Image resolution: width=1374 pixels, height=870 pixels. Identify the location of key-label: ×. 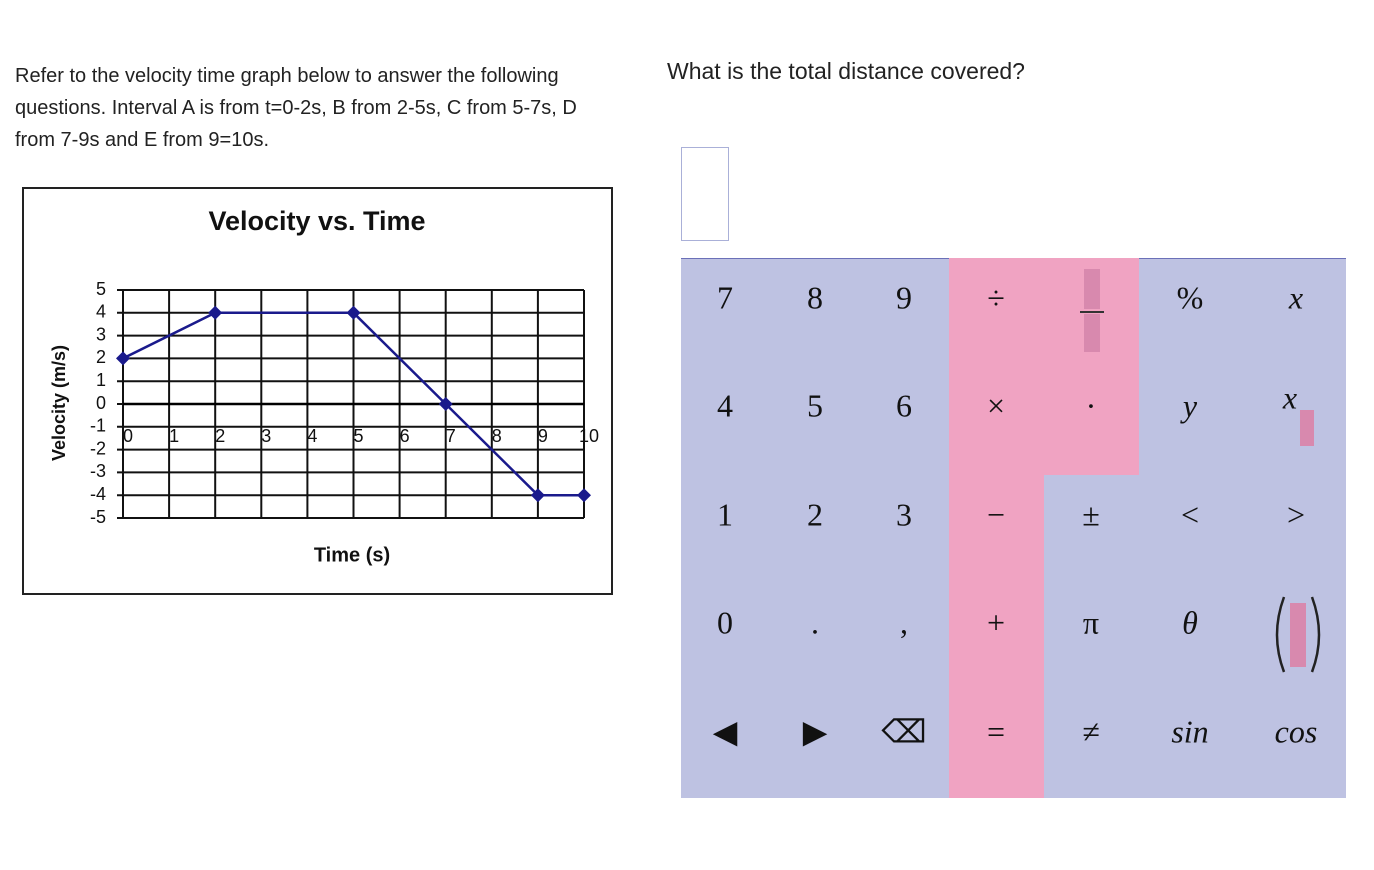
(996, 405).